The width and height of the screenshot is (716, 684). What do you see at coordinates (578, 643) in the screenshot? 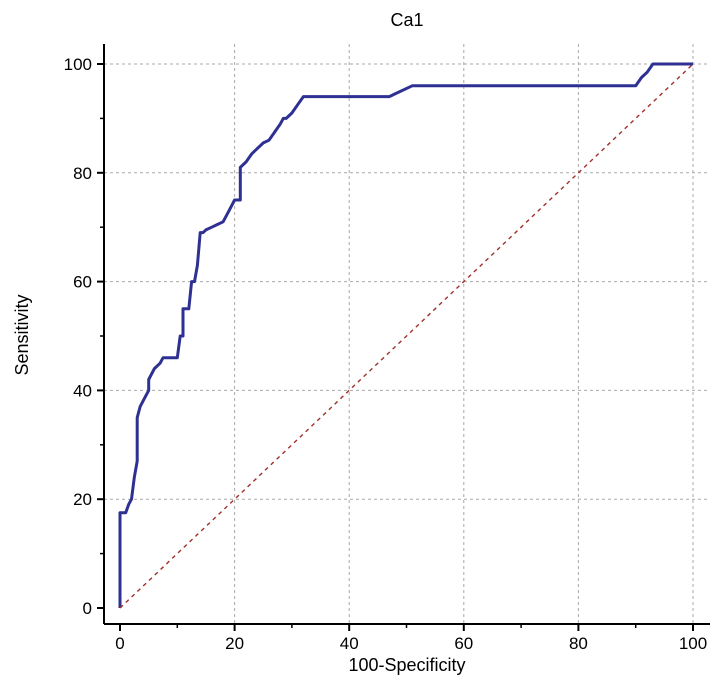
I see `x-tick-label: 80` at bounding box center [578, 643].